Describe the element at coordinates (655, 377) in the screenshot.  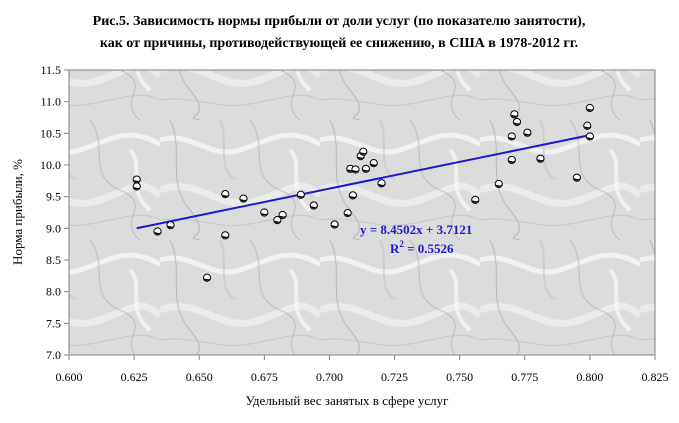
I see `x-tick-label: 0.825` at that location.